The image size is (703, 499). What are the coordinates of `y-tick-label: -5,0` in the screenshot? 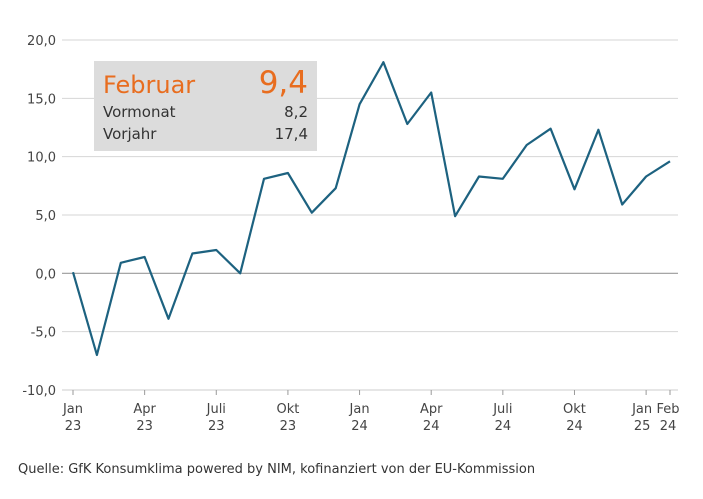 It's located at (43, 333).